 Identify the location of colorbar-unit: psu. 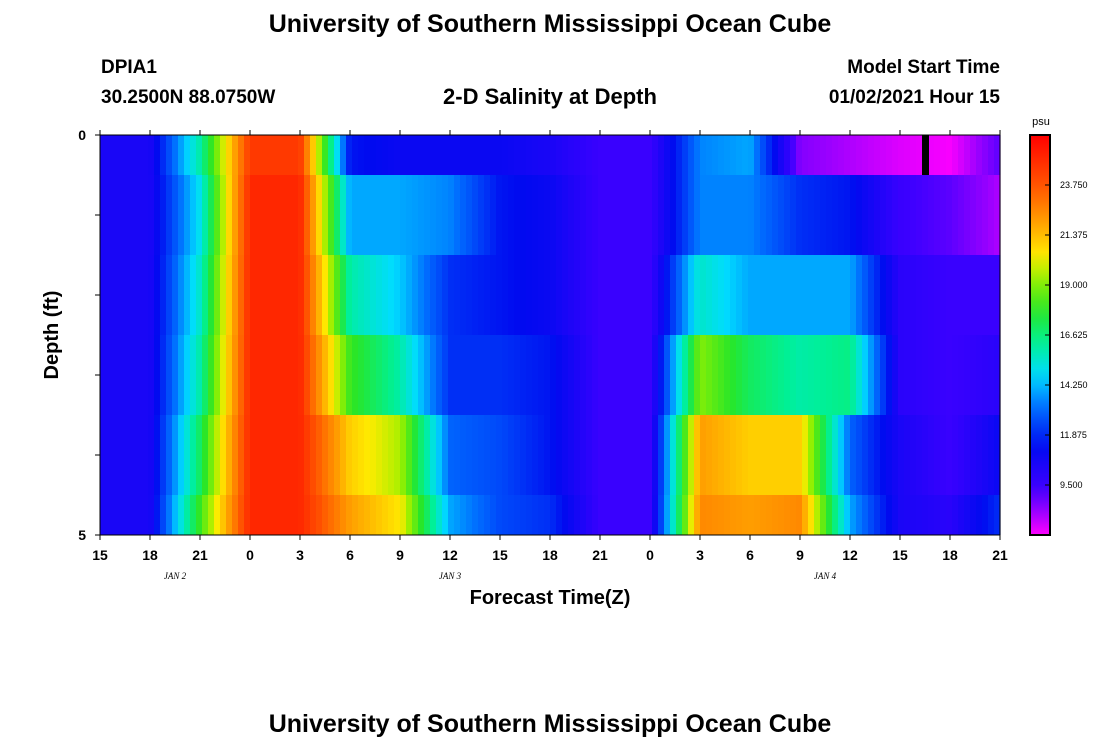
(1041, 122).